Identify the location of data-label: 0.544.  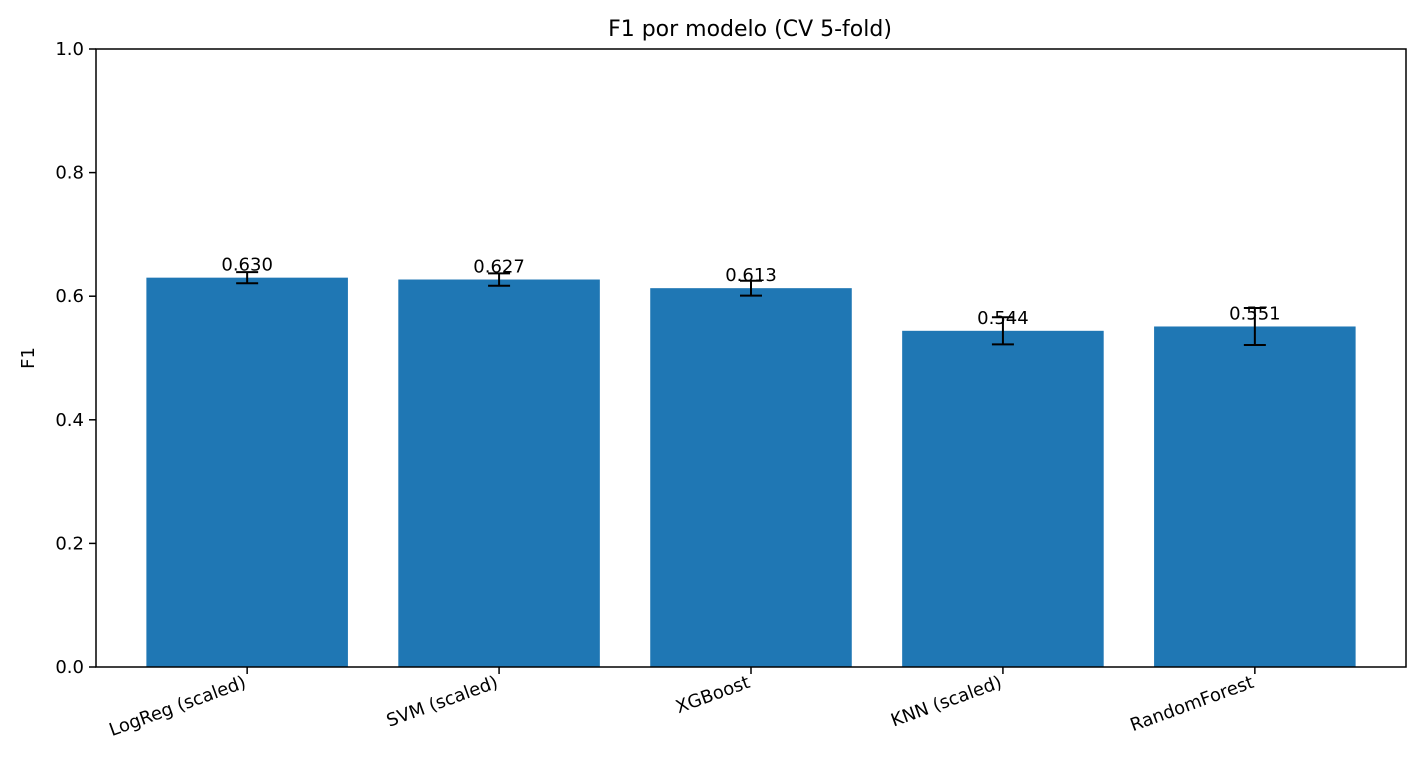
(1003, 318).